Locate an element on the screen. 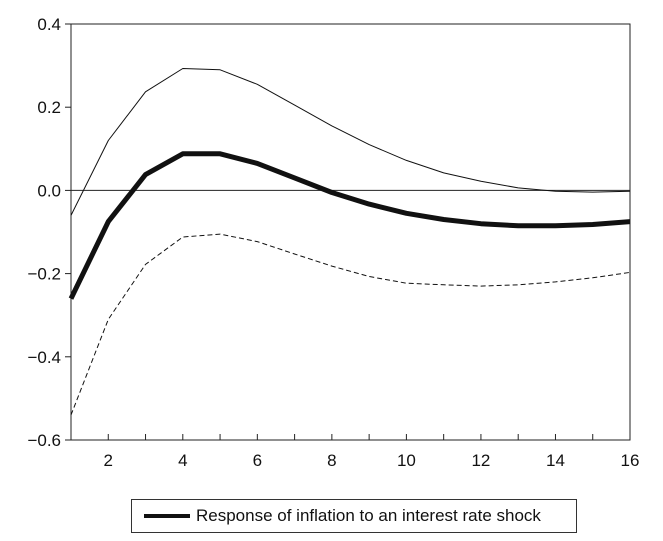 The height and width of the screenshot is (541, 663). y-tick-label: −0.2 is located at coordinates (44, 274).